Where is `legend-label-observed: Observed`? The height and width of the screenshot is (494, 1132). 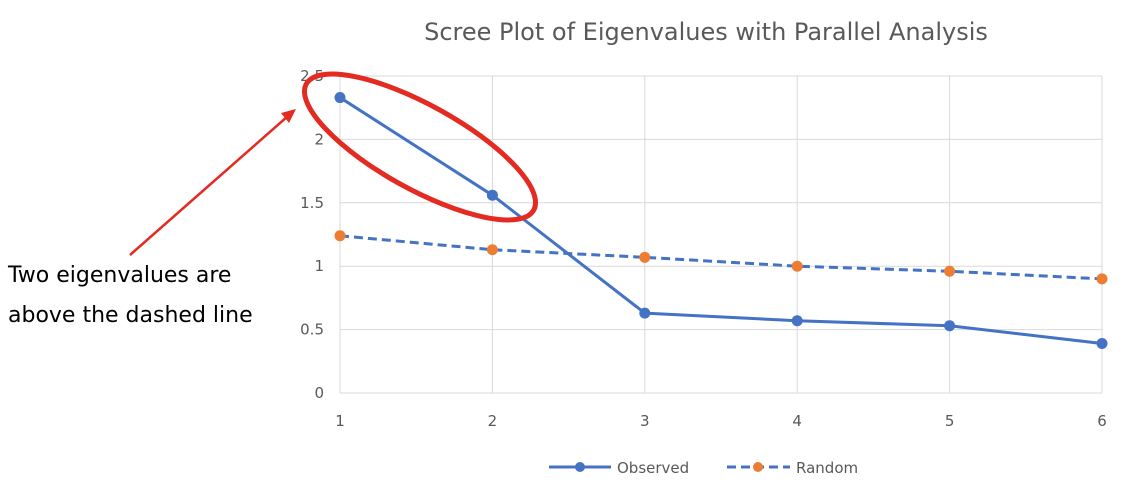 legend-label-observed: Observed is located at coordinates (653, 468).